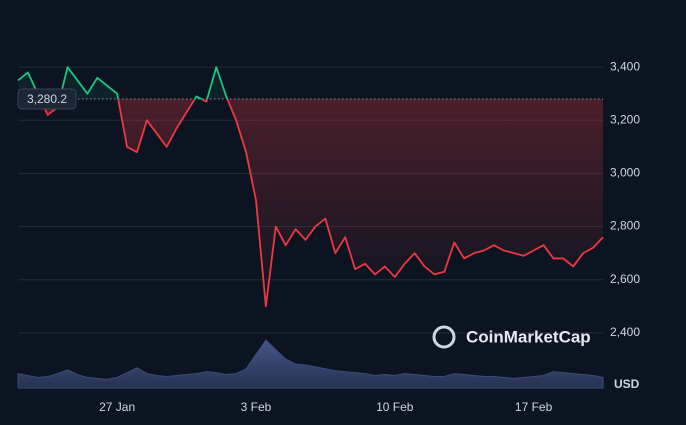 The height and width of the screenshot is (425, 686). I want to click on y-tick-label: 2,800, so click(625, 226).